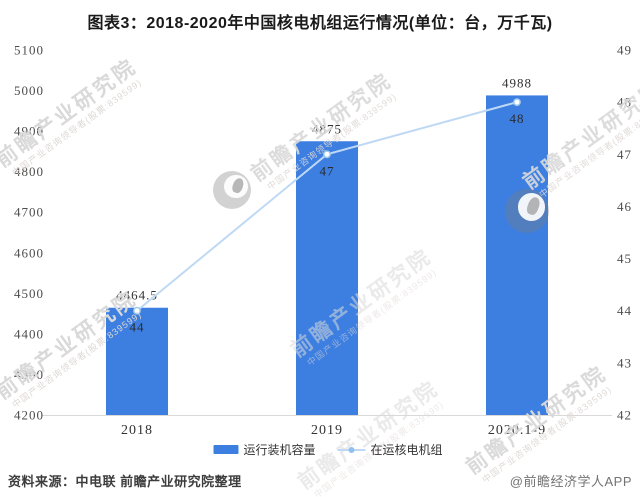  Describe the element at coordinates (624, 310) in the screenshot. I see `right-axis-tick: 44` at that location.